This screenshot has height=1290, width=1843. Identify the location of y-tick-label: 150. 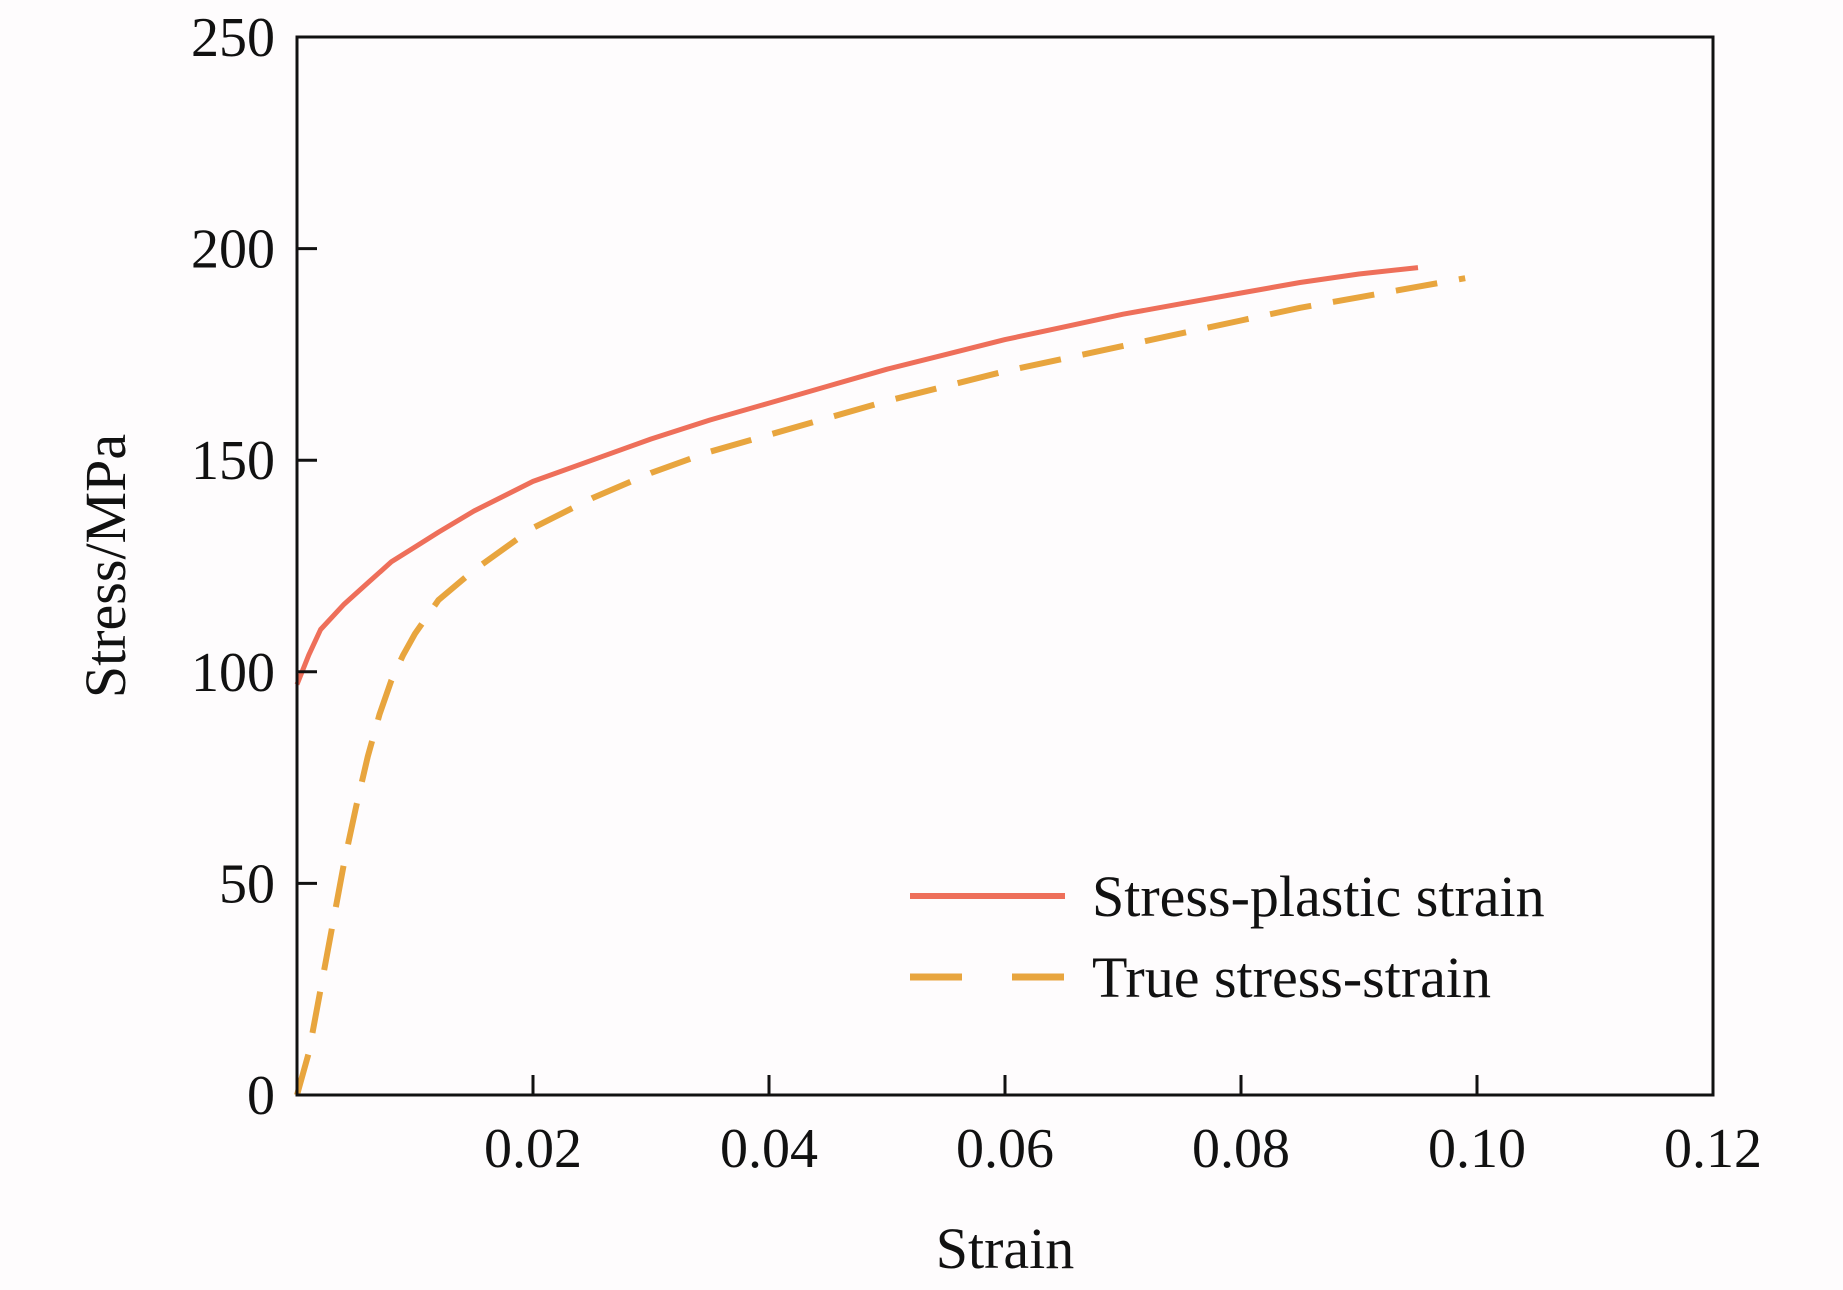
(233, 461).